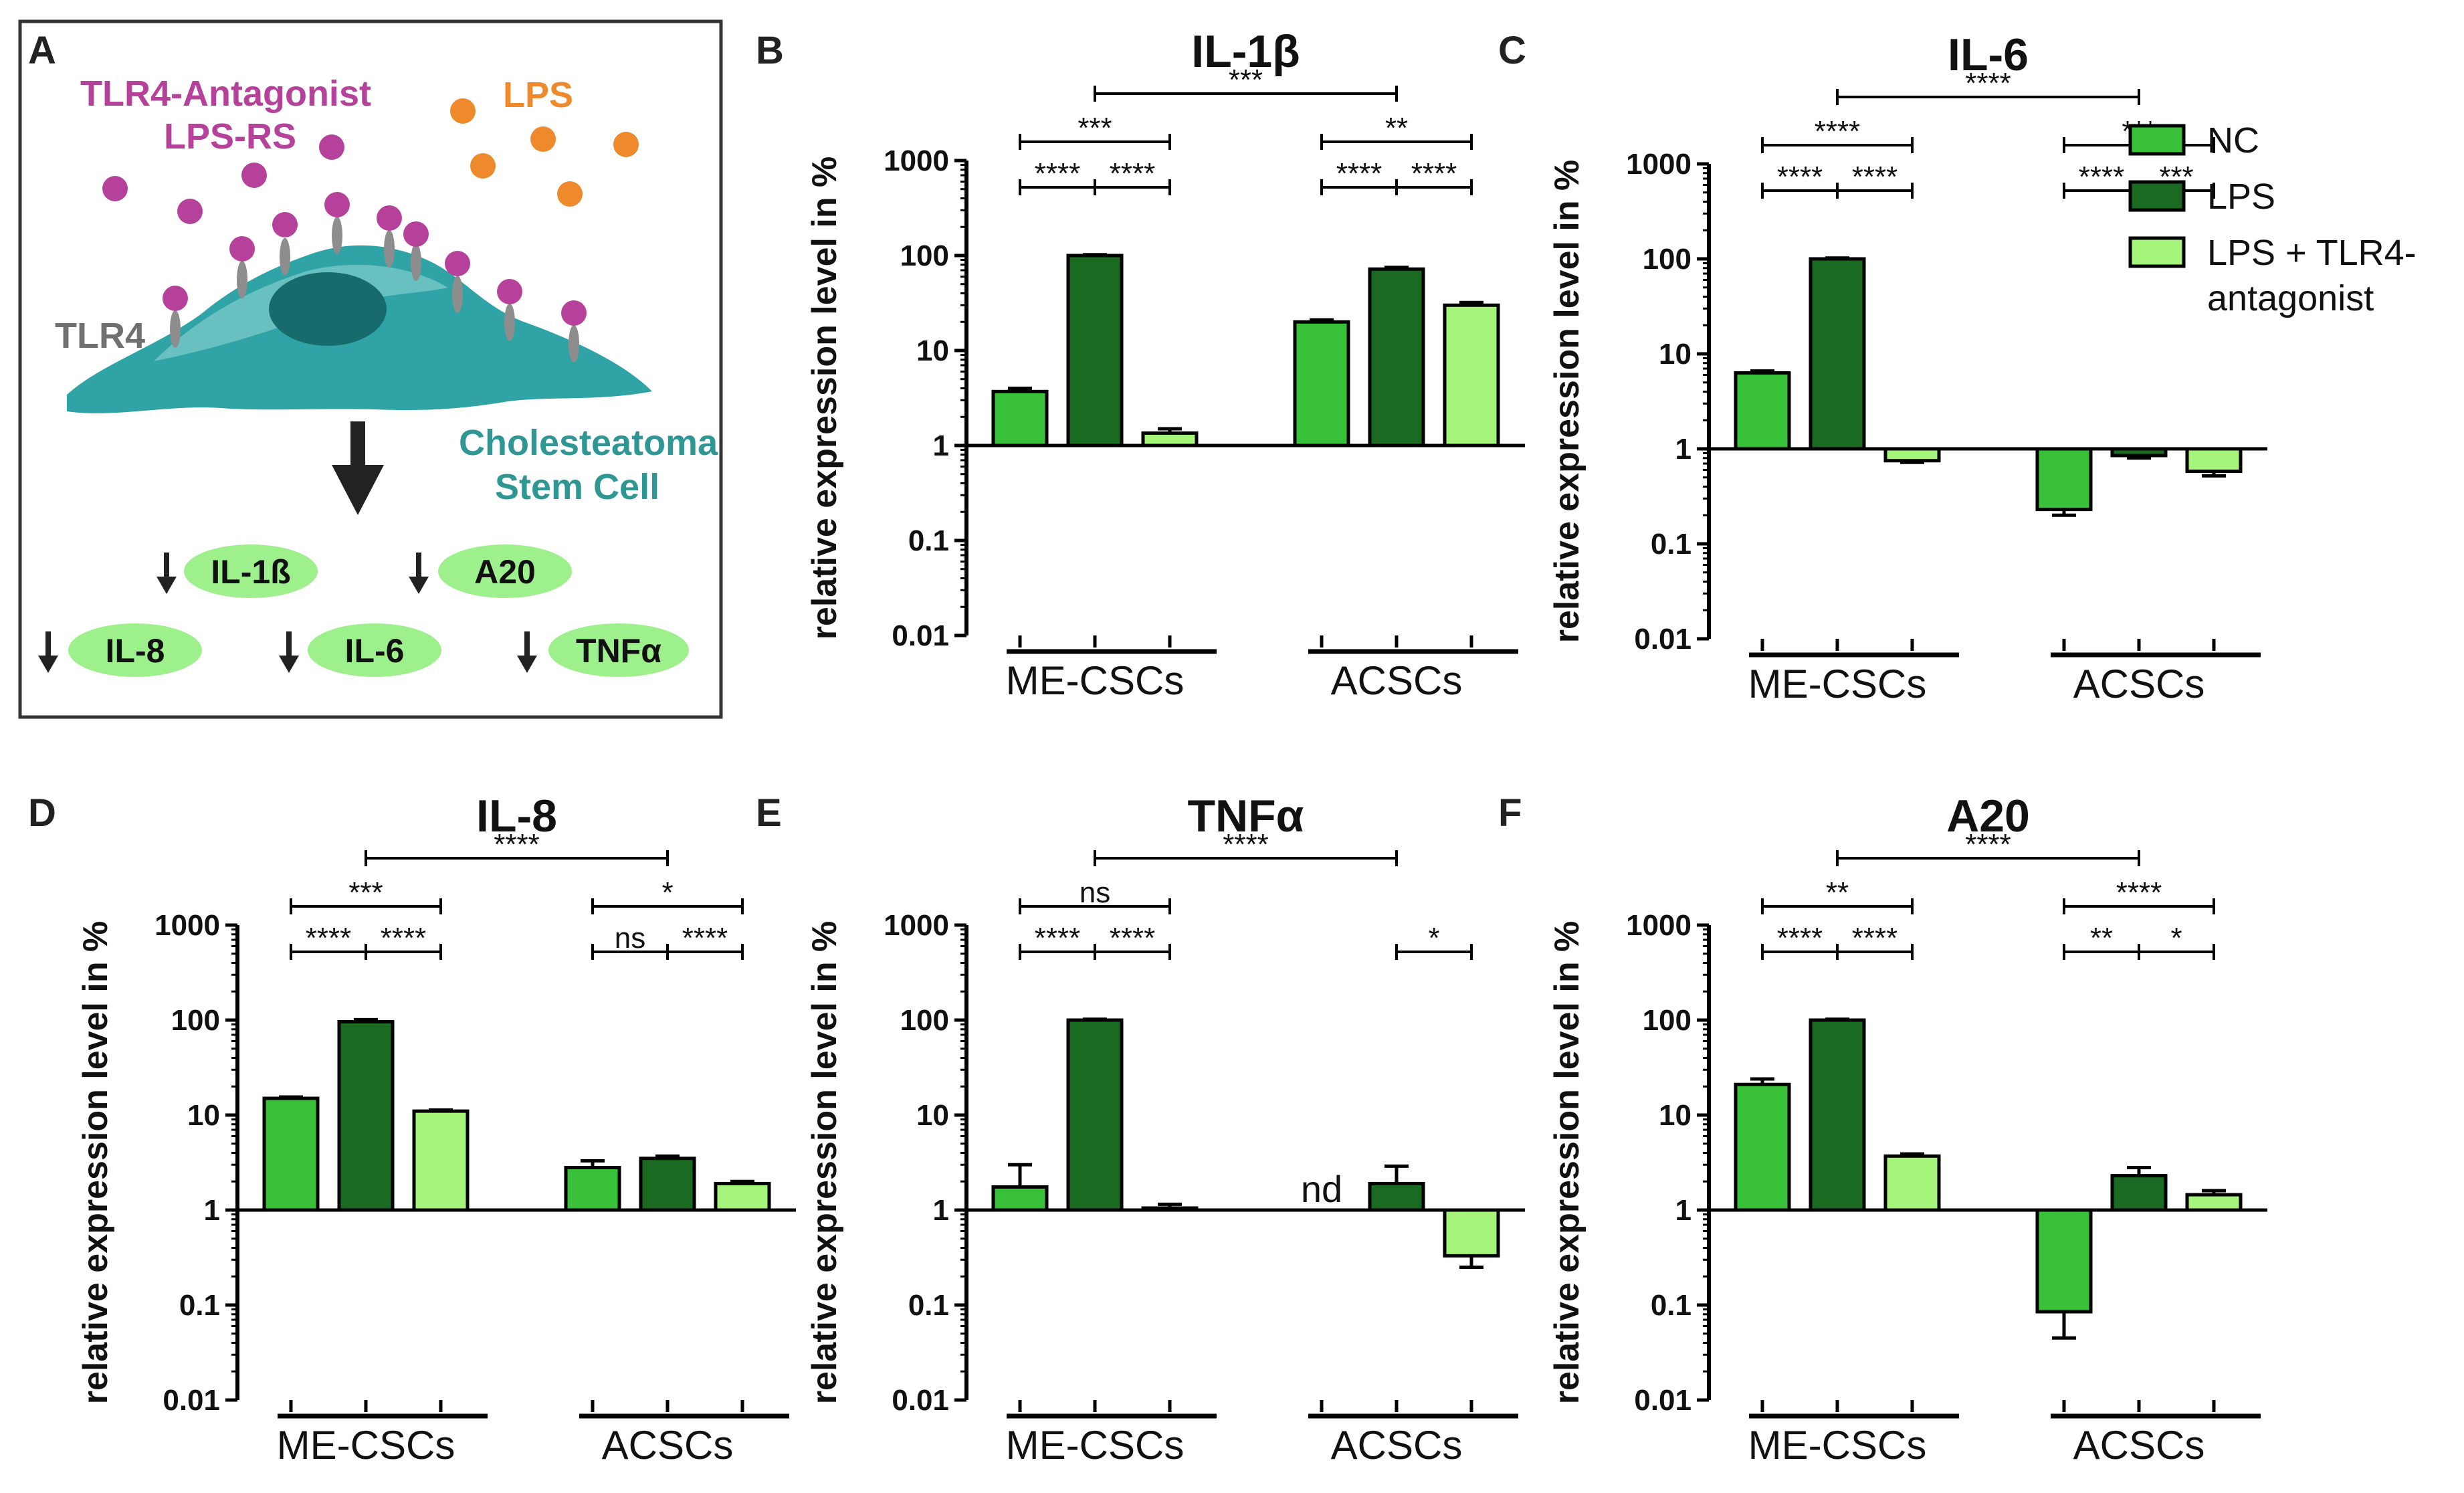 Image resolution: width=2464 pixels, height=1493 pixels. Describe the element at coordinates (370, 369) in the screenshot. I see `schematic-panel: A TLR4-Antagonist LPS-RS LPS` at that location.